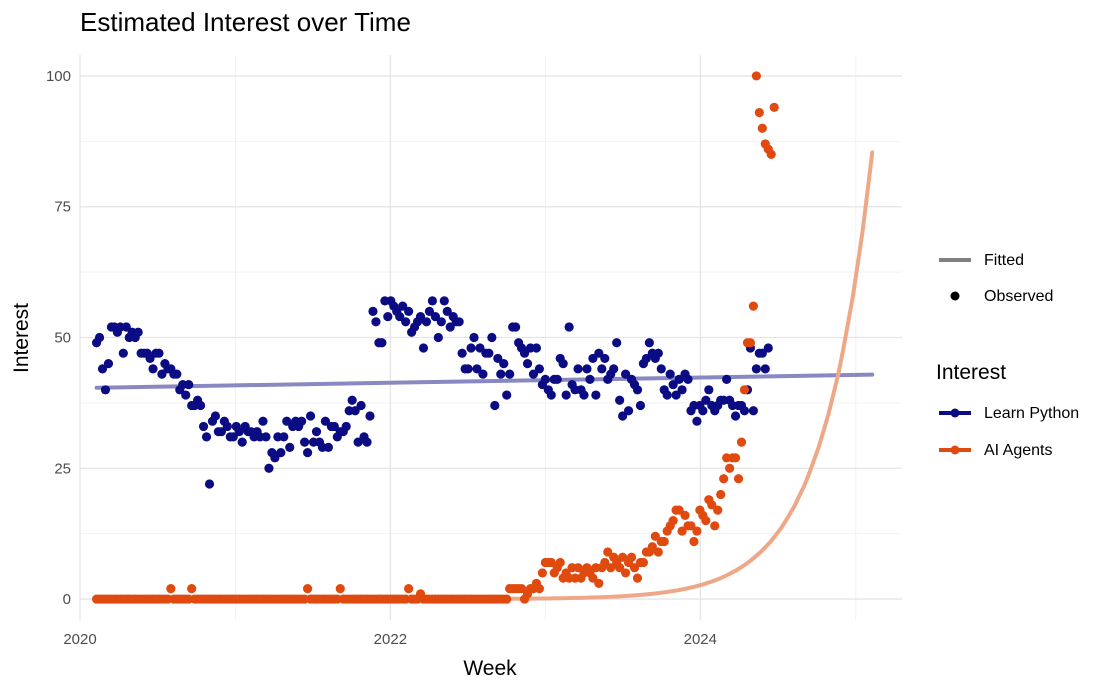 This screenshot has width=1120, height=692. Describe the element at coordinates (490, 668) in the screenshot. I see `x-axis-title: Week` at that location.